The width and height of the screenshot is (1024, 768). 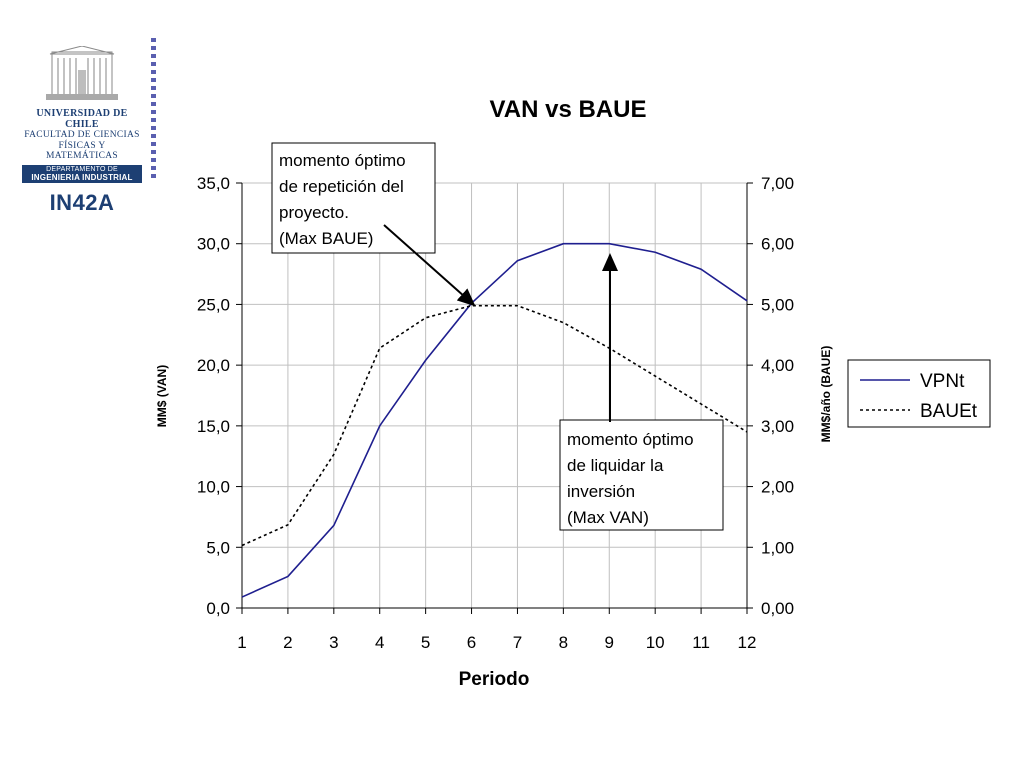 I want to click on logo-department-label: DEPARTAMENTO DE, so click(x=82, y=169).